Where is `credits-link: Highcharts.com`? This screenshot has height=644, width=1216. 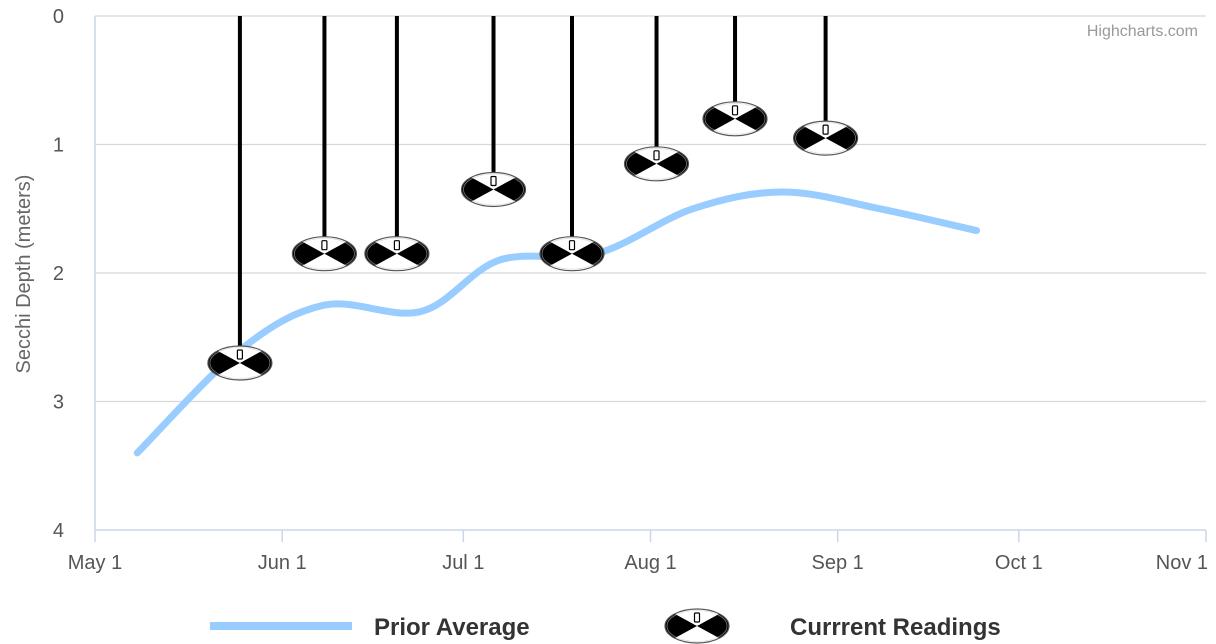 credits-link: Highcharts.com is located at coordinates (1142, 31).